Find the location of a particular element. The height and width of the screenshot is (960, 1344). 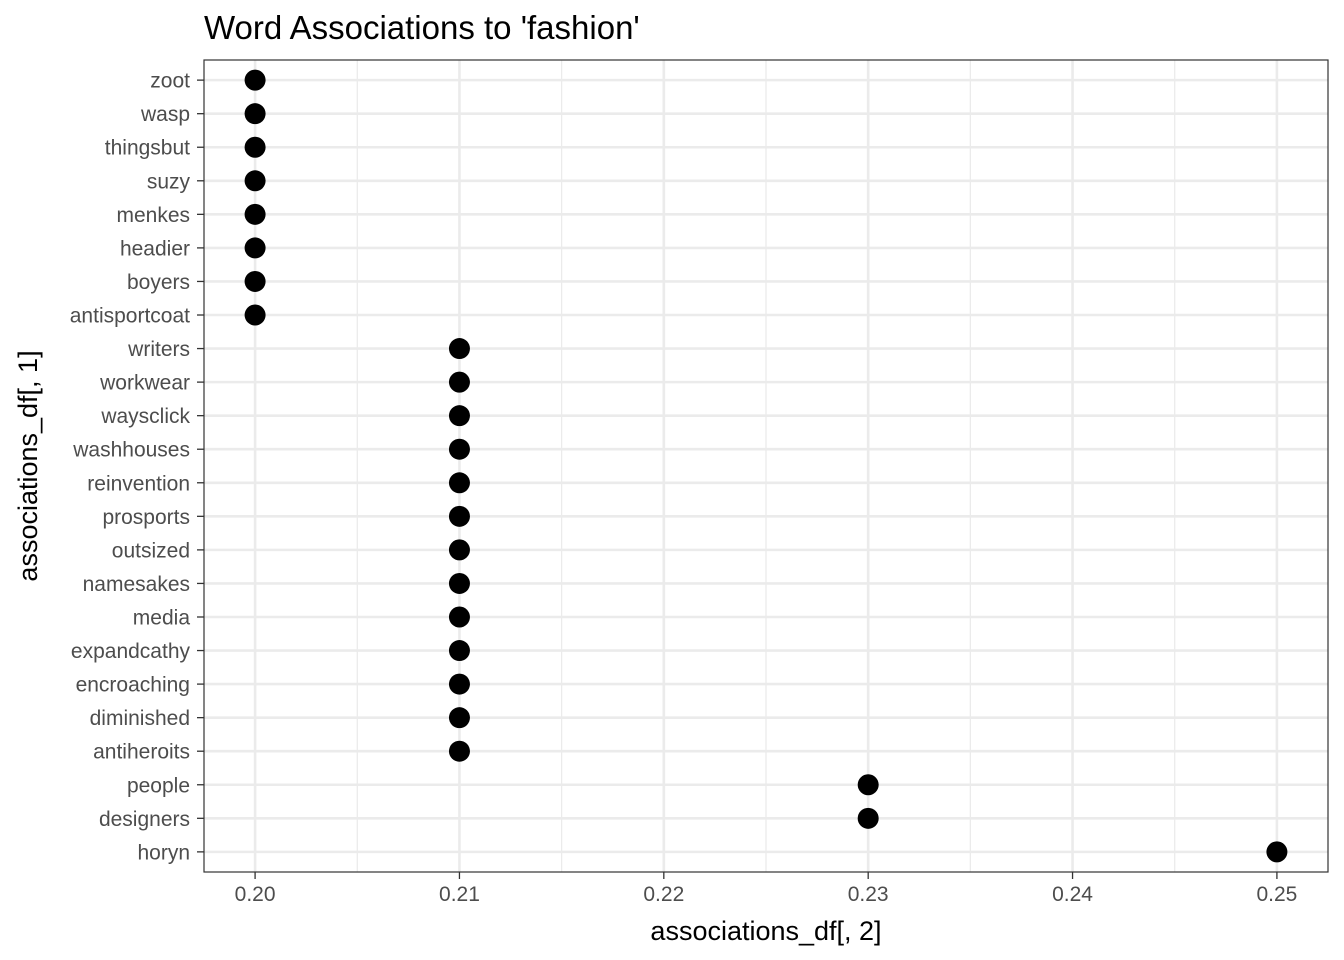

data-point-headier is located at coordinates (255, 248).